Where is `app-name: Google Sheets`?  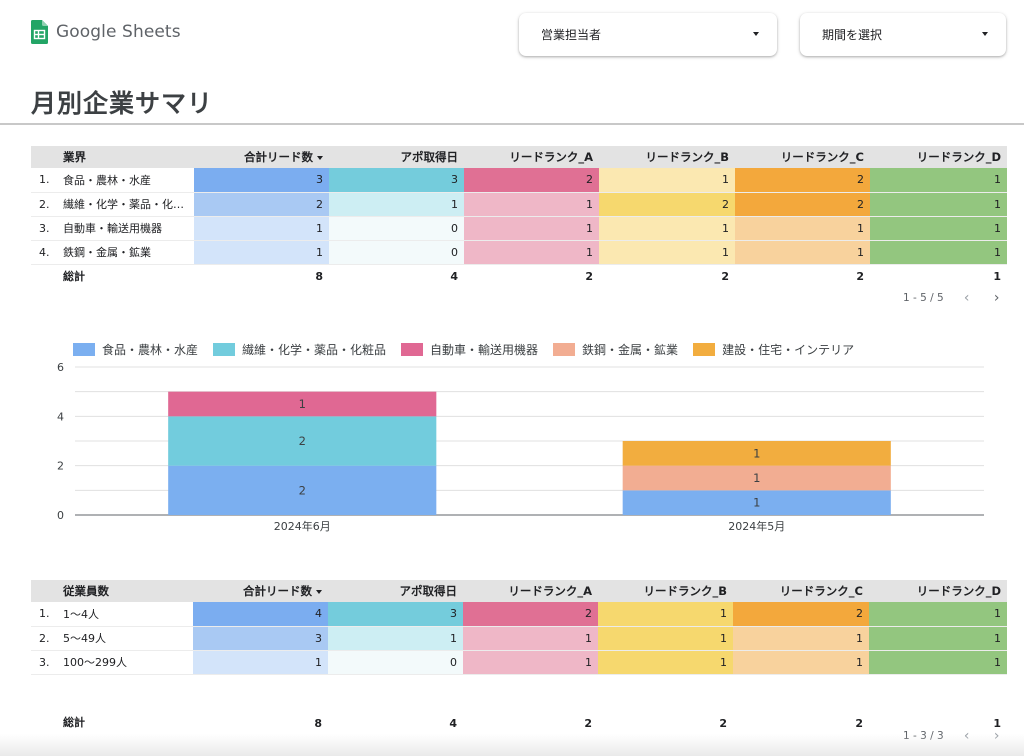 app-name: Google Sheets is located at coordinates (118, 32).